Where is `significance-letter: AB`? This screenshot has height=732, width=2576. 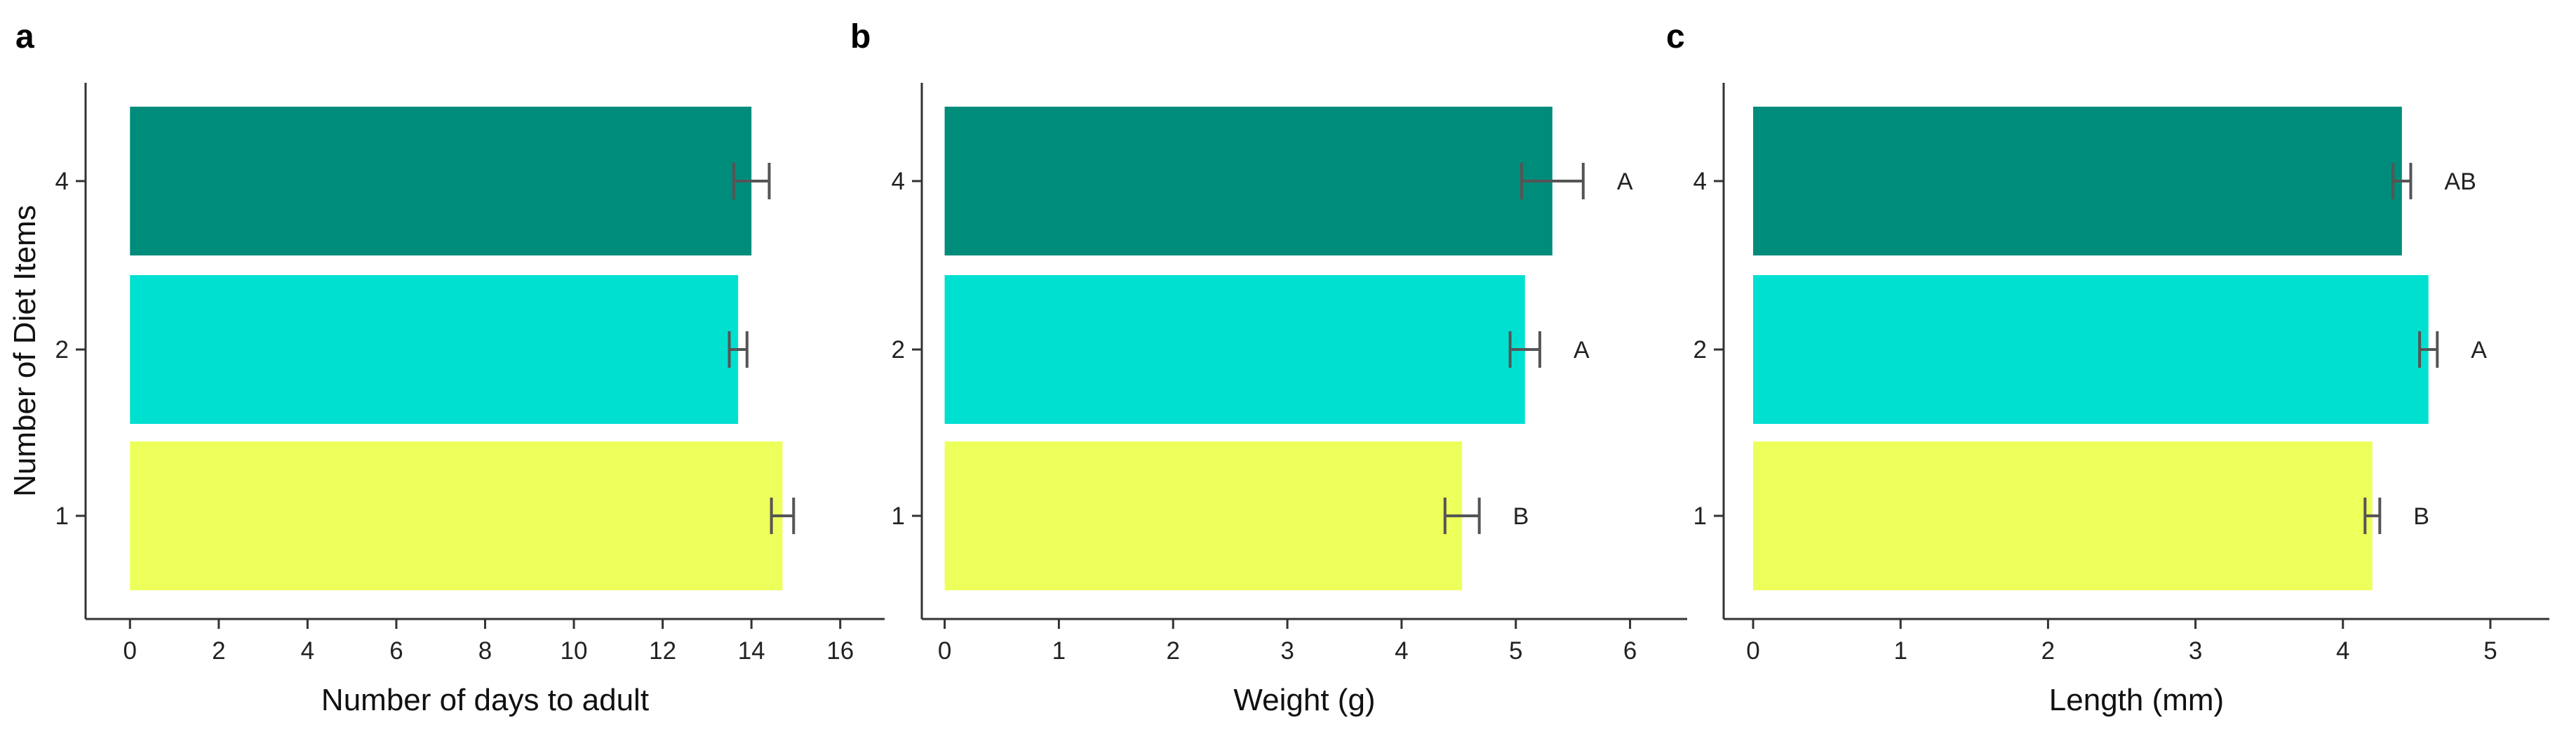 significance-letter: AB is located at coordinates (2460, 181).